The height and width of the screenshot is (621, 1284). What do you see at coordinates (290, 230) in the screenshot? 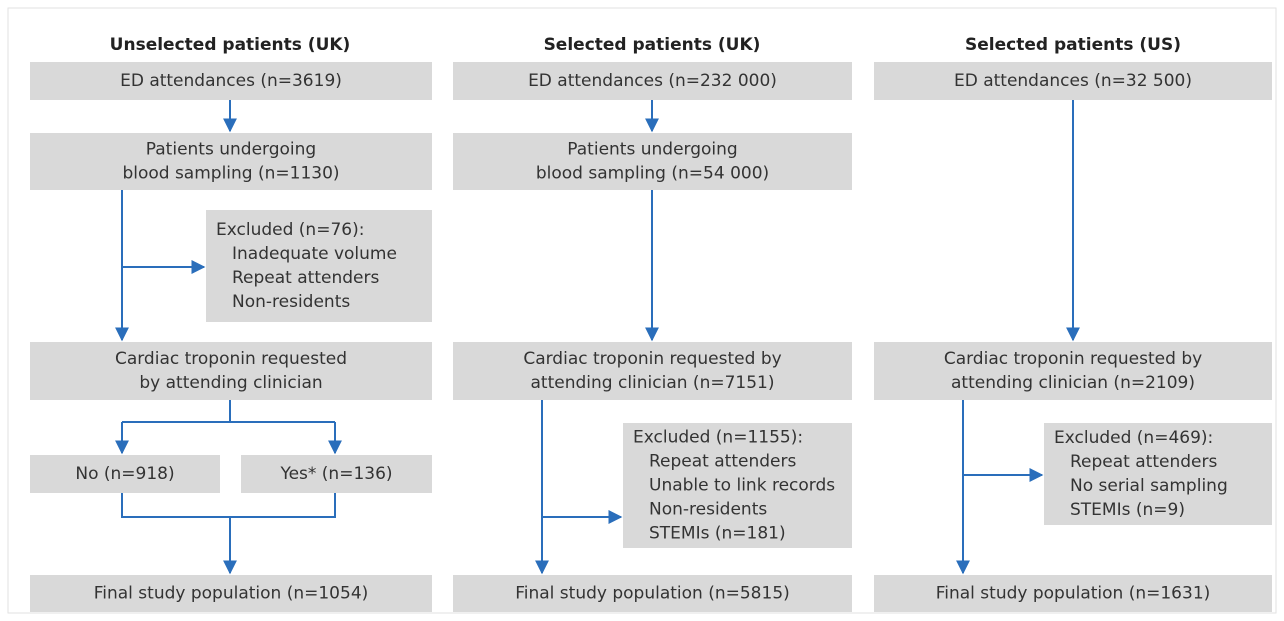
I see `box-text: Excluded (n=76):` at bounding box center [290, 230].